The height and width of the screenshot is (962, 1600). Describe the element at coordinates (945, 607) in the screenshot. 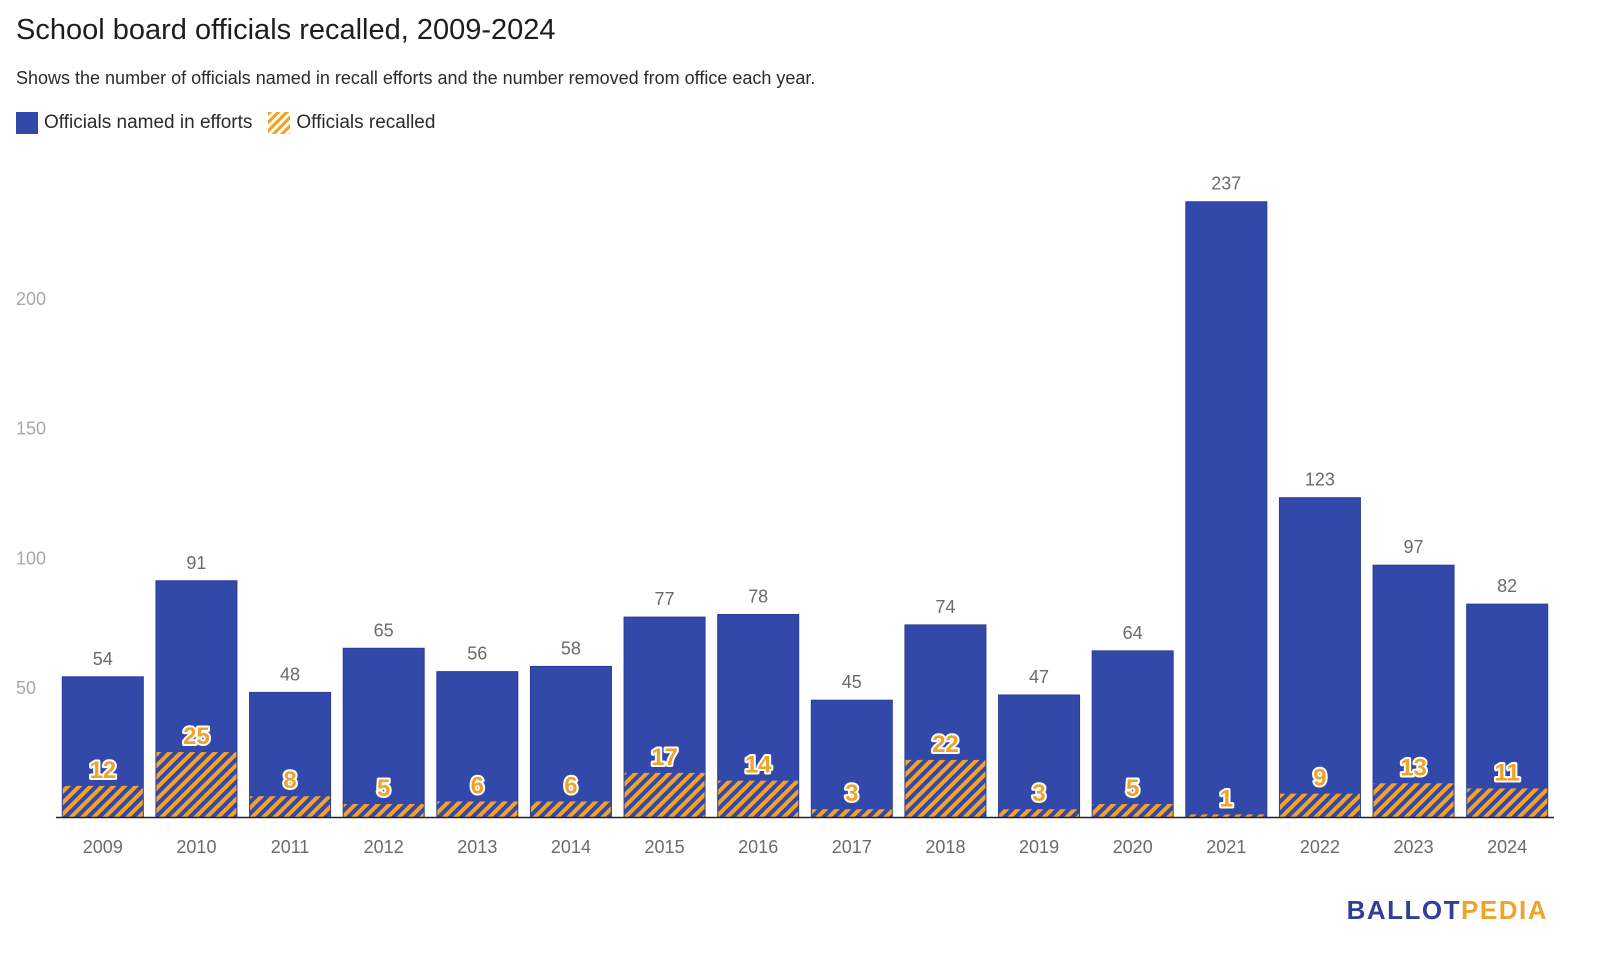

I see `data-label-named: 74` at that location.